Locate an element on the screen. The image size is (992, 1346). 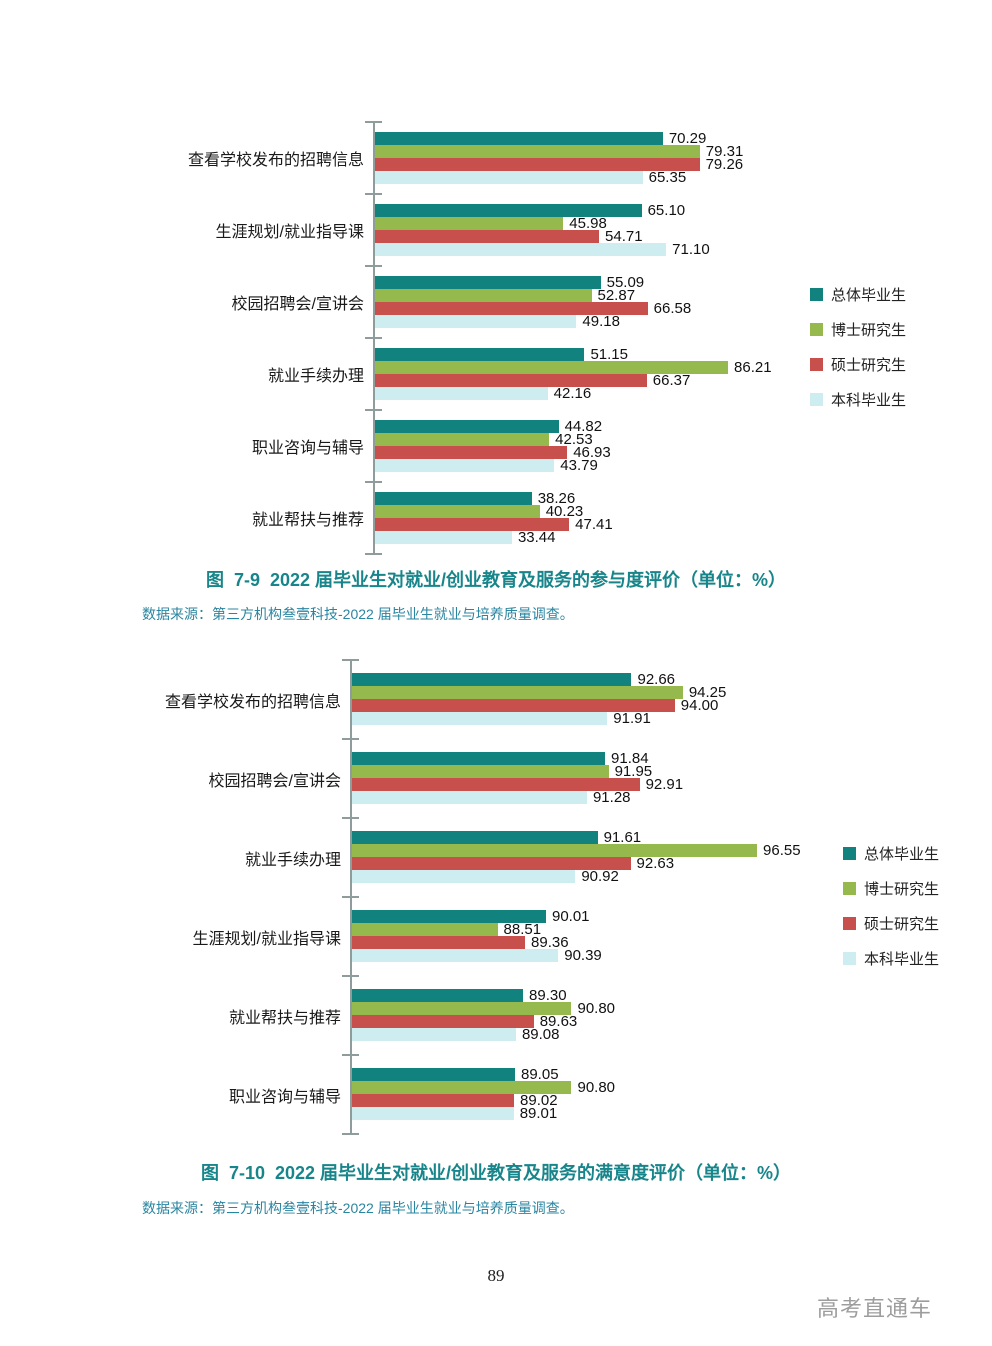
bar-line: 42.53 is located at coordinates (590, 439).